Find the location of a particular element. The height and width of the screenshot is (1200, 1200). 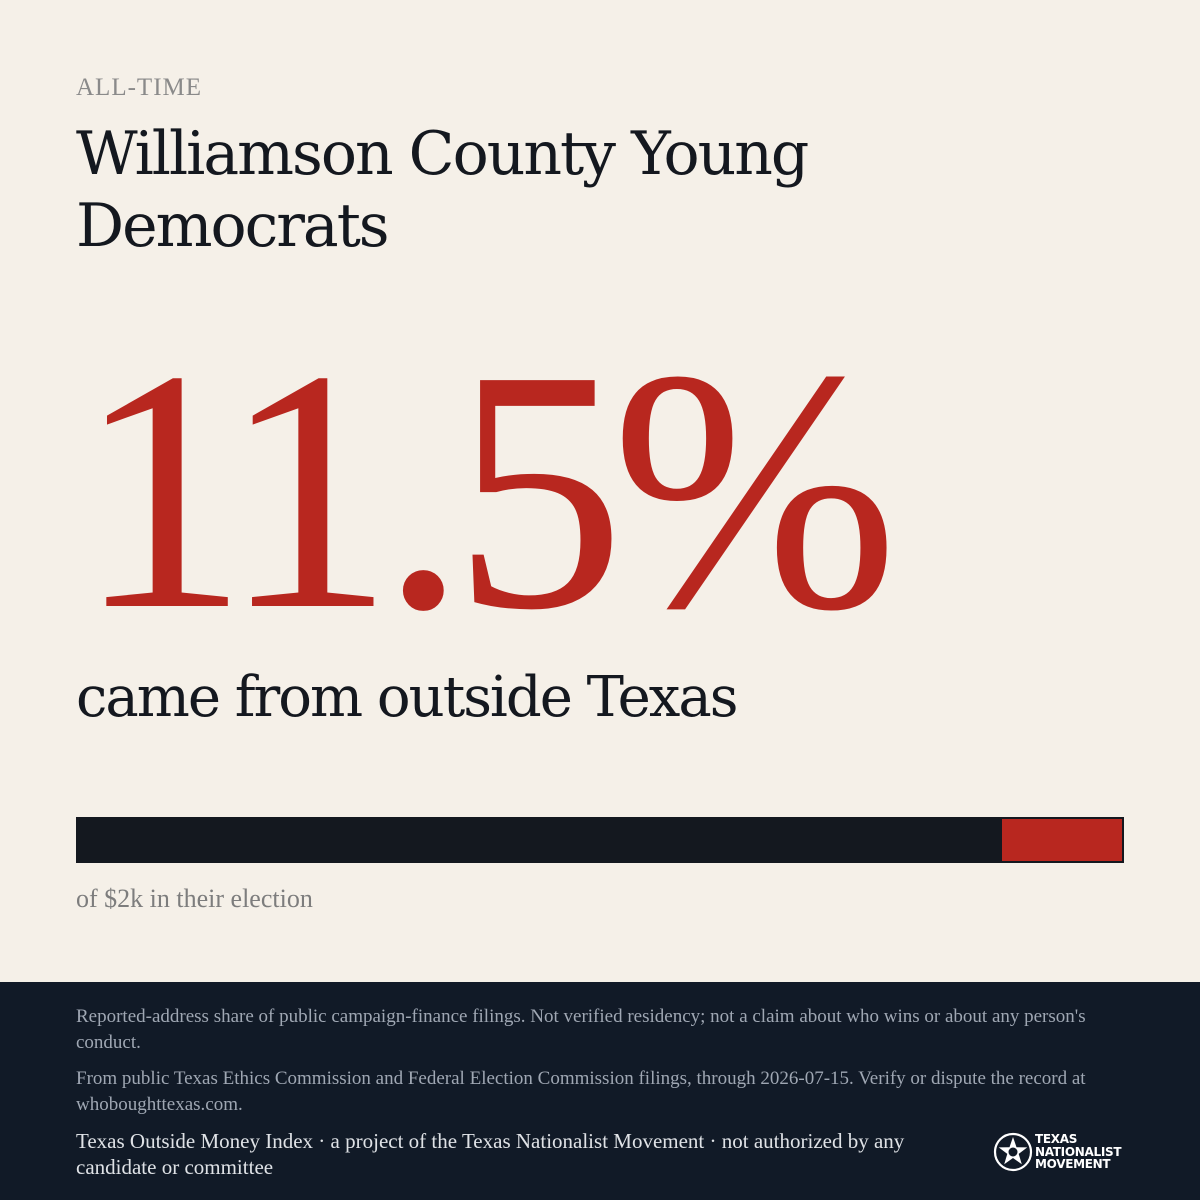

tnm-logo: TEXAS NATIONALIST MOVEMENT is located at coordinates (1063, 1154).